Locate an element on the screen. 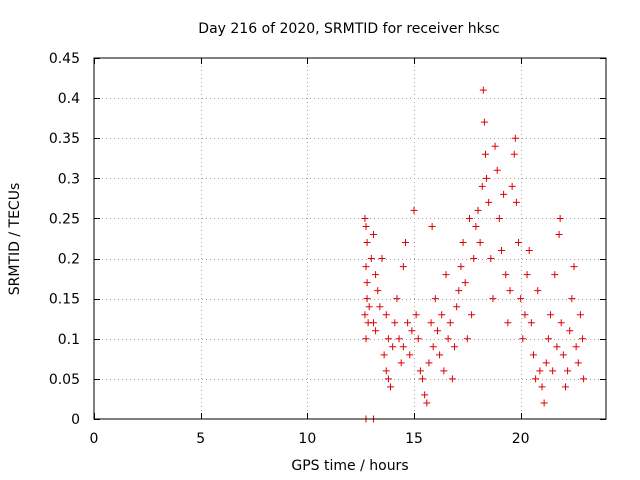 The height and width of the screenshot is (480, 640). y-tick-label: 0.35 is located at coordinates (64, 139).